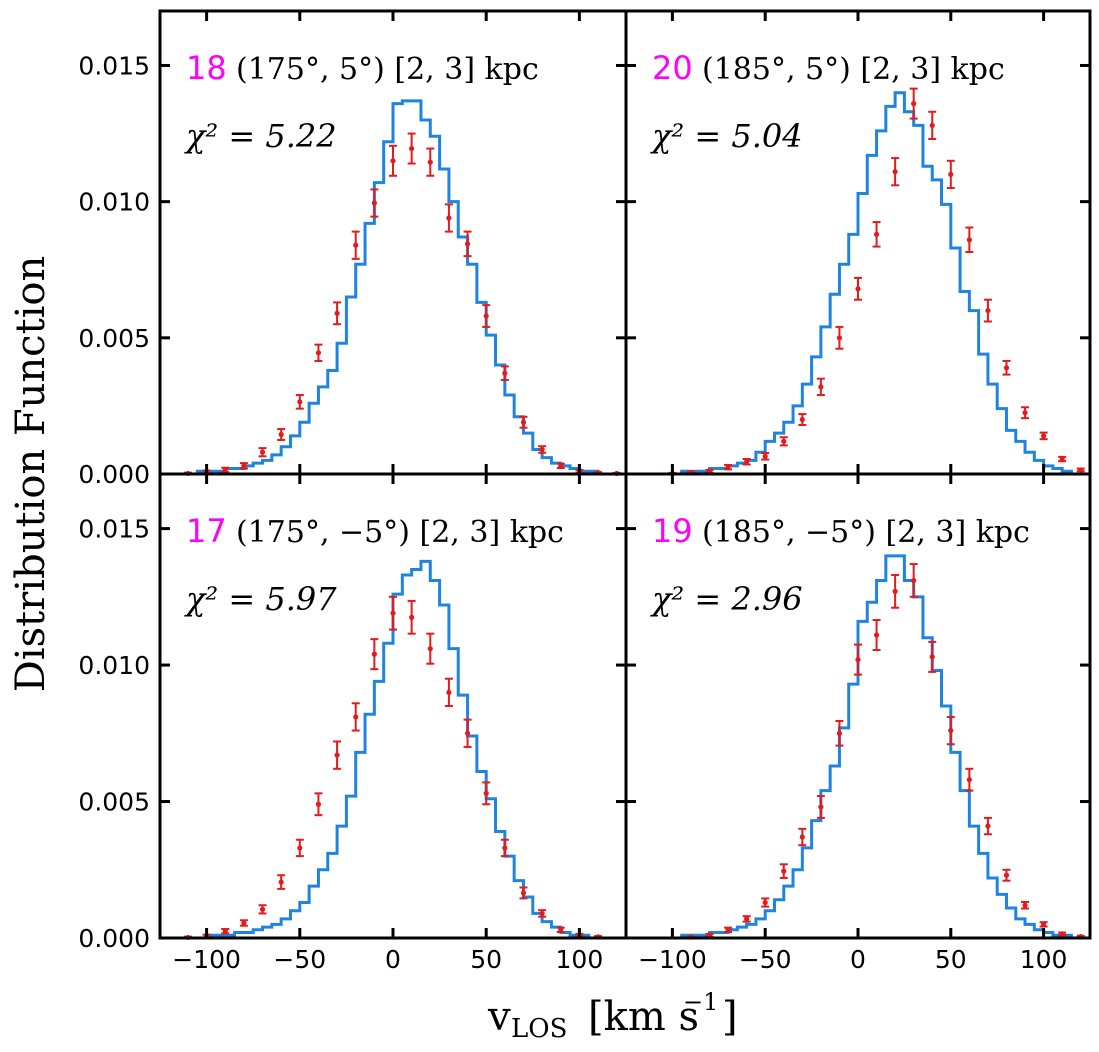  Describe the element at coordinates (206, 68) in the screenshot. I see `panel-id-label: 18` at that location.